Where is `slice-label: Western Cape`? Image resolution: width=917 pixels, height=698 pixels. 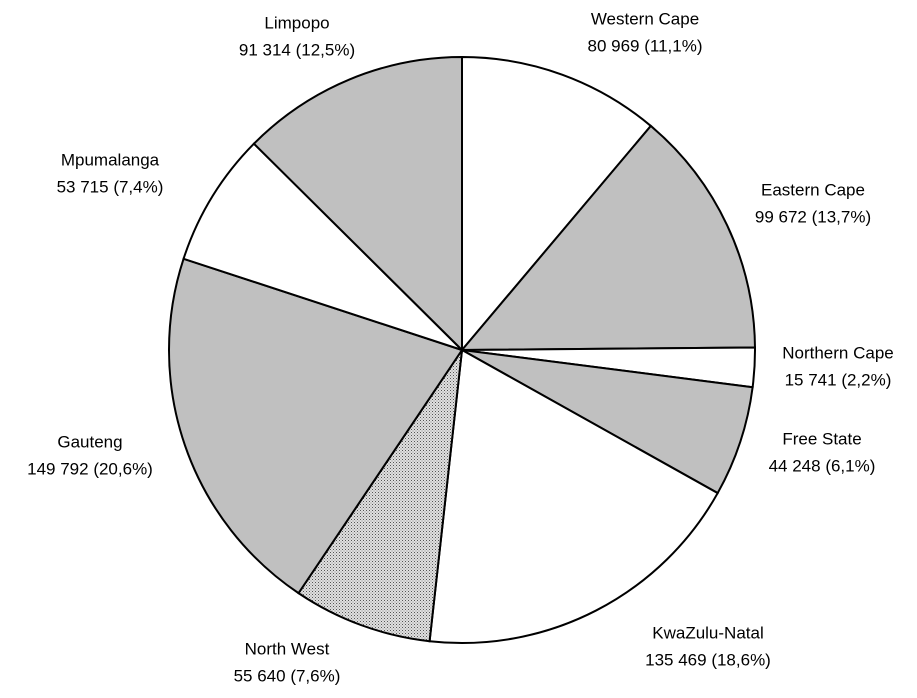
slice-label: Western Cape is located at coordinates (645, 18).